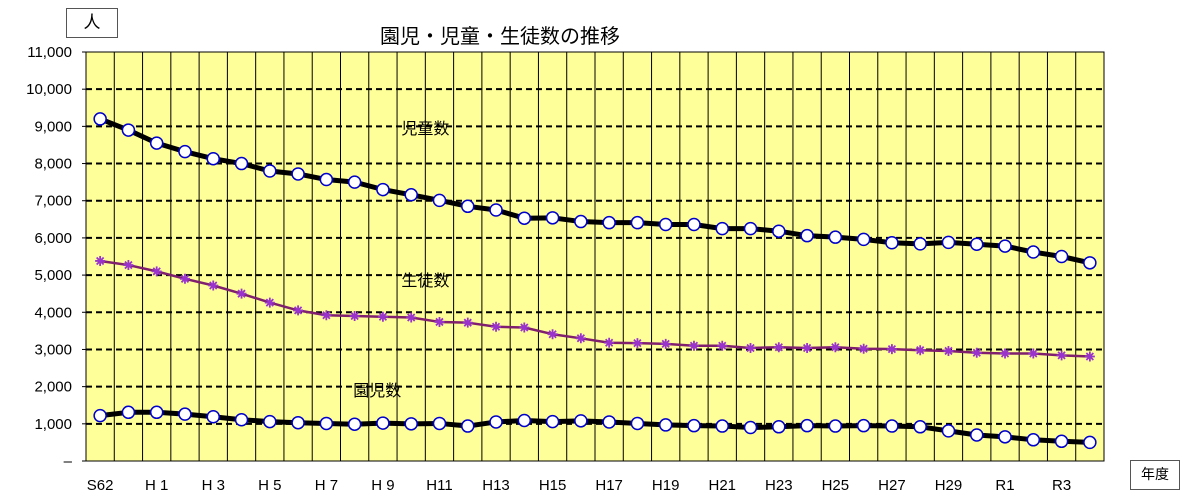 The width and height of the screenshot is (1189, 495). What do you see at coordinates (892, 485) in the screenshot?
I see `x-tick-label: H27` at bounding box center [892, 485].